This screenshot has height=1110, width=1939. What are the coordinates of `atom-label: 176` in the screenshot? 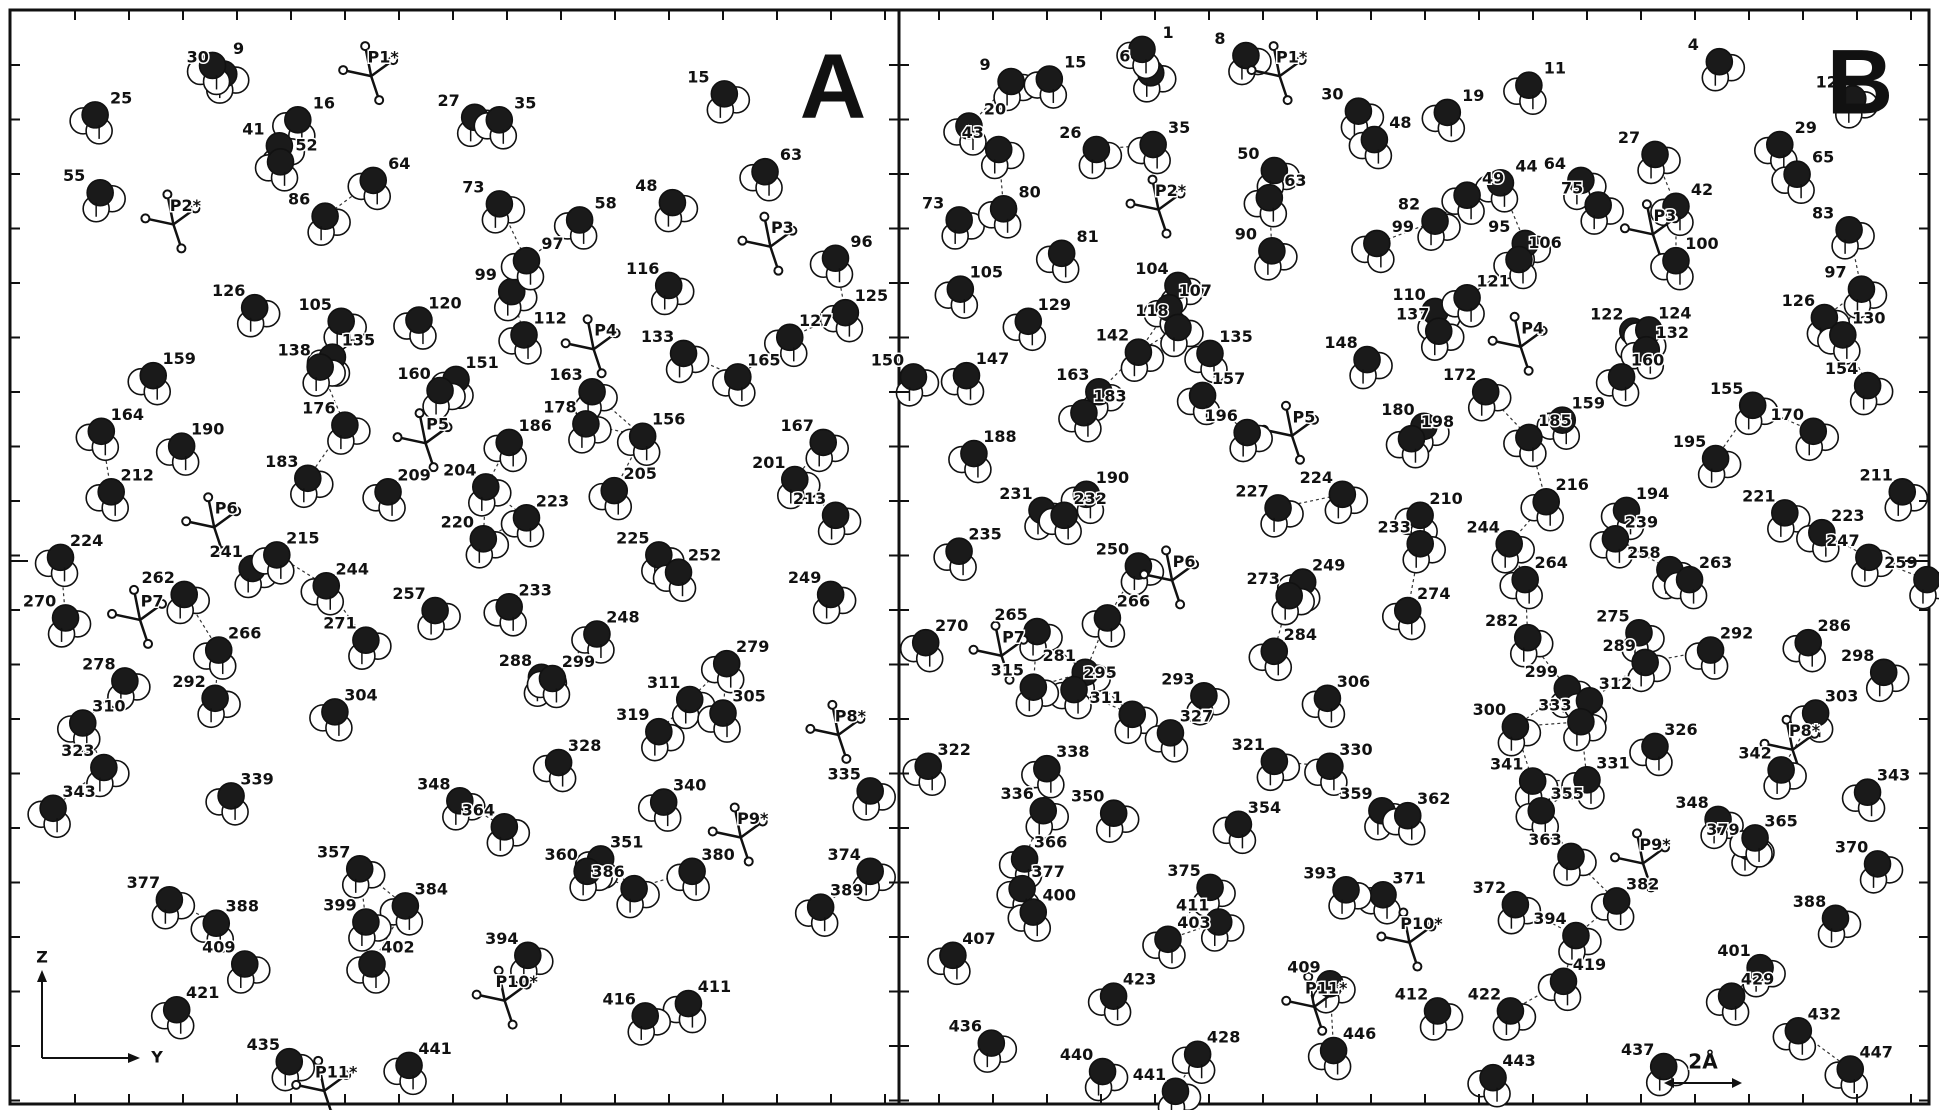 It's located at (318, 408).